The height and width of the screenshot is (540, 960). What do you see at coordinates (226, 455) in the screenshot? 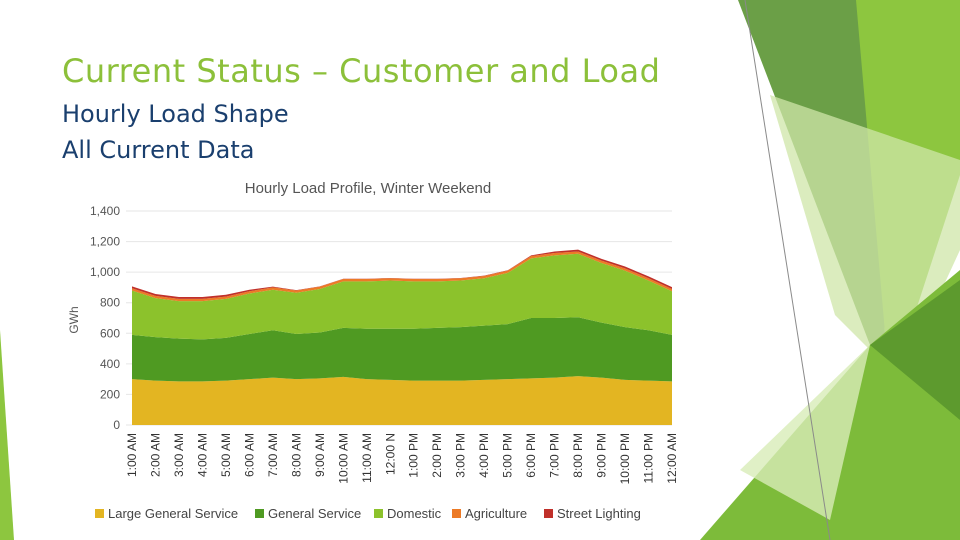
I see `x-tick-label: 5:00 AM` at bounding box center [226, 455].